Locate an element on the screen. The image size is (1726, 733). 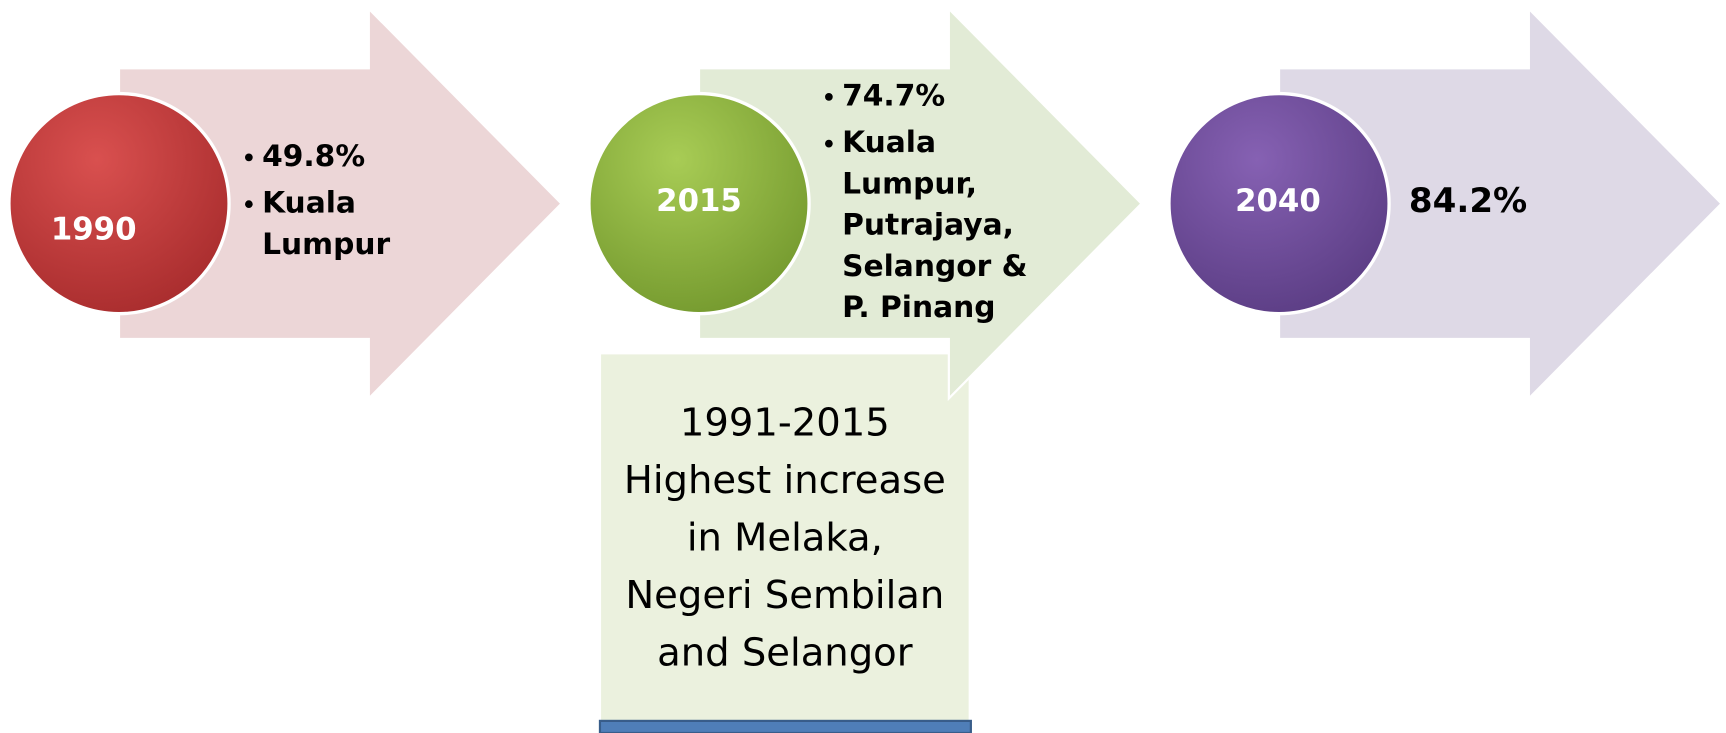
bullet-text: Lumpur is located at coordinates (326, 244).